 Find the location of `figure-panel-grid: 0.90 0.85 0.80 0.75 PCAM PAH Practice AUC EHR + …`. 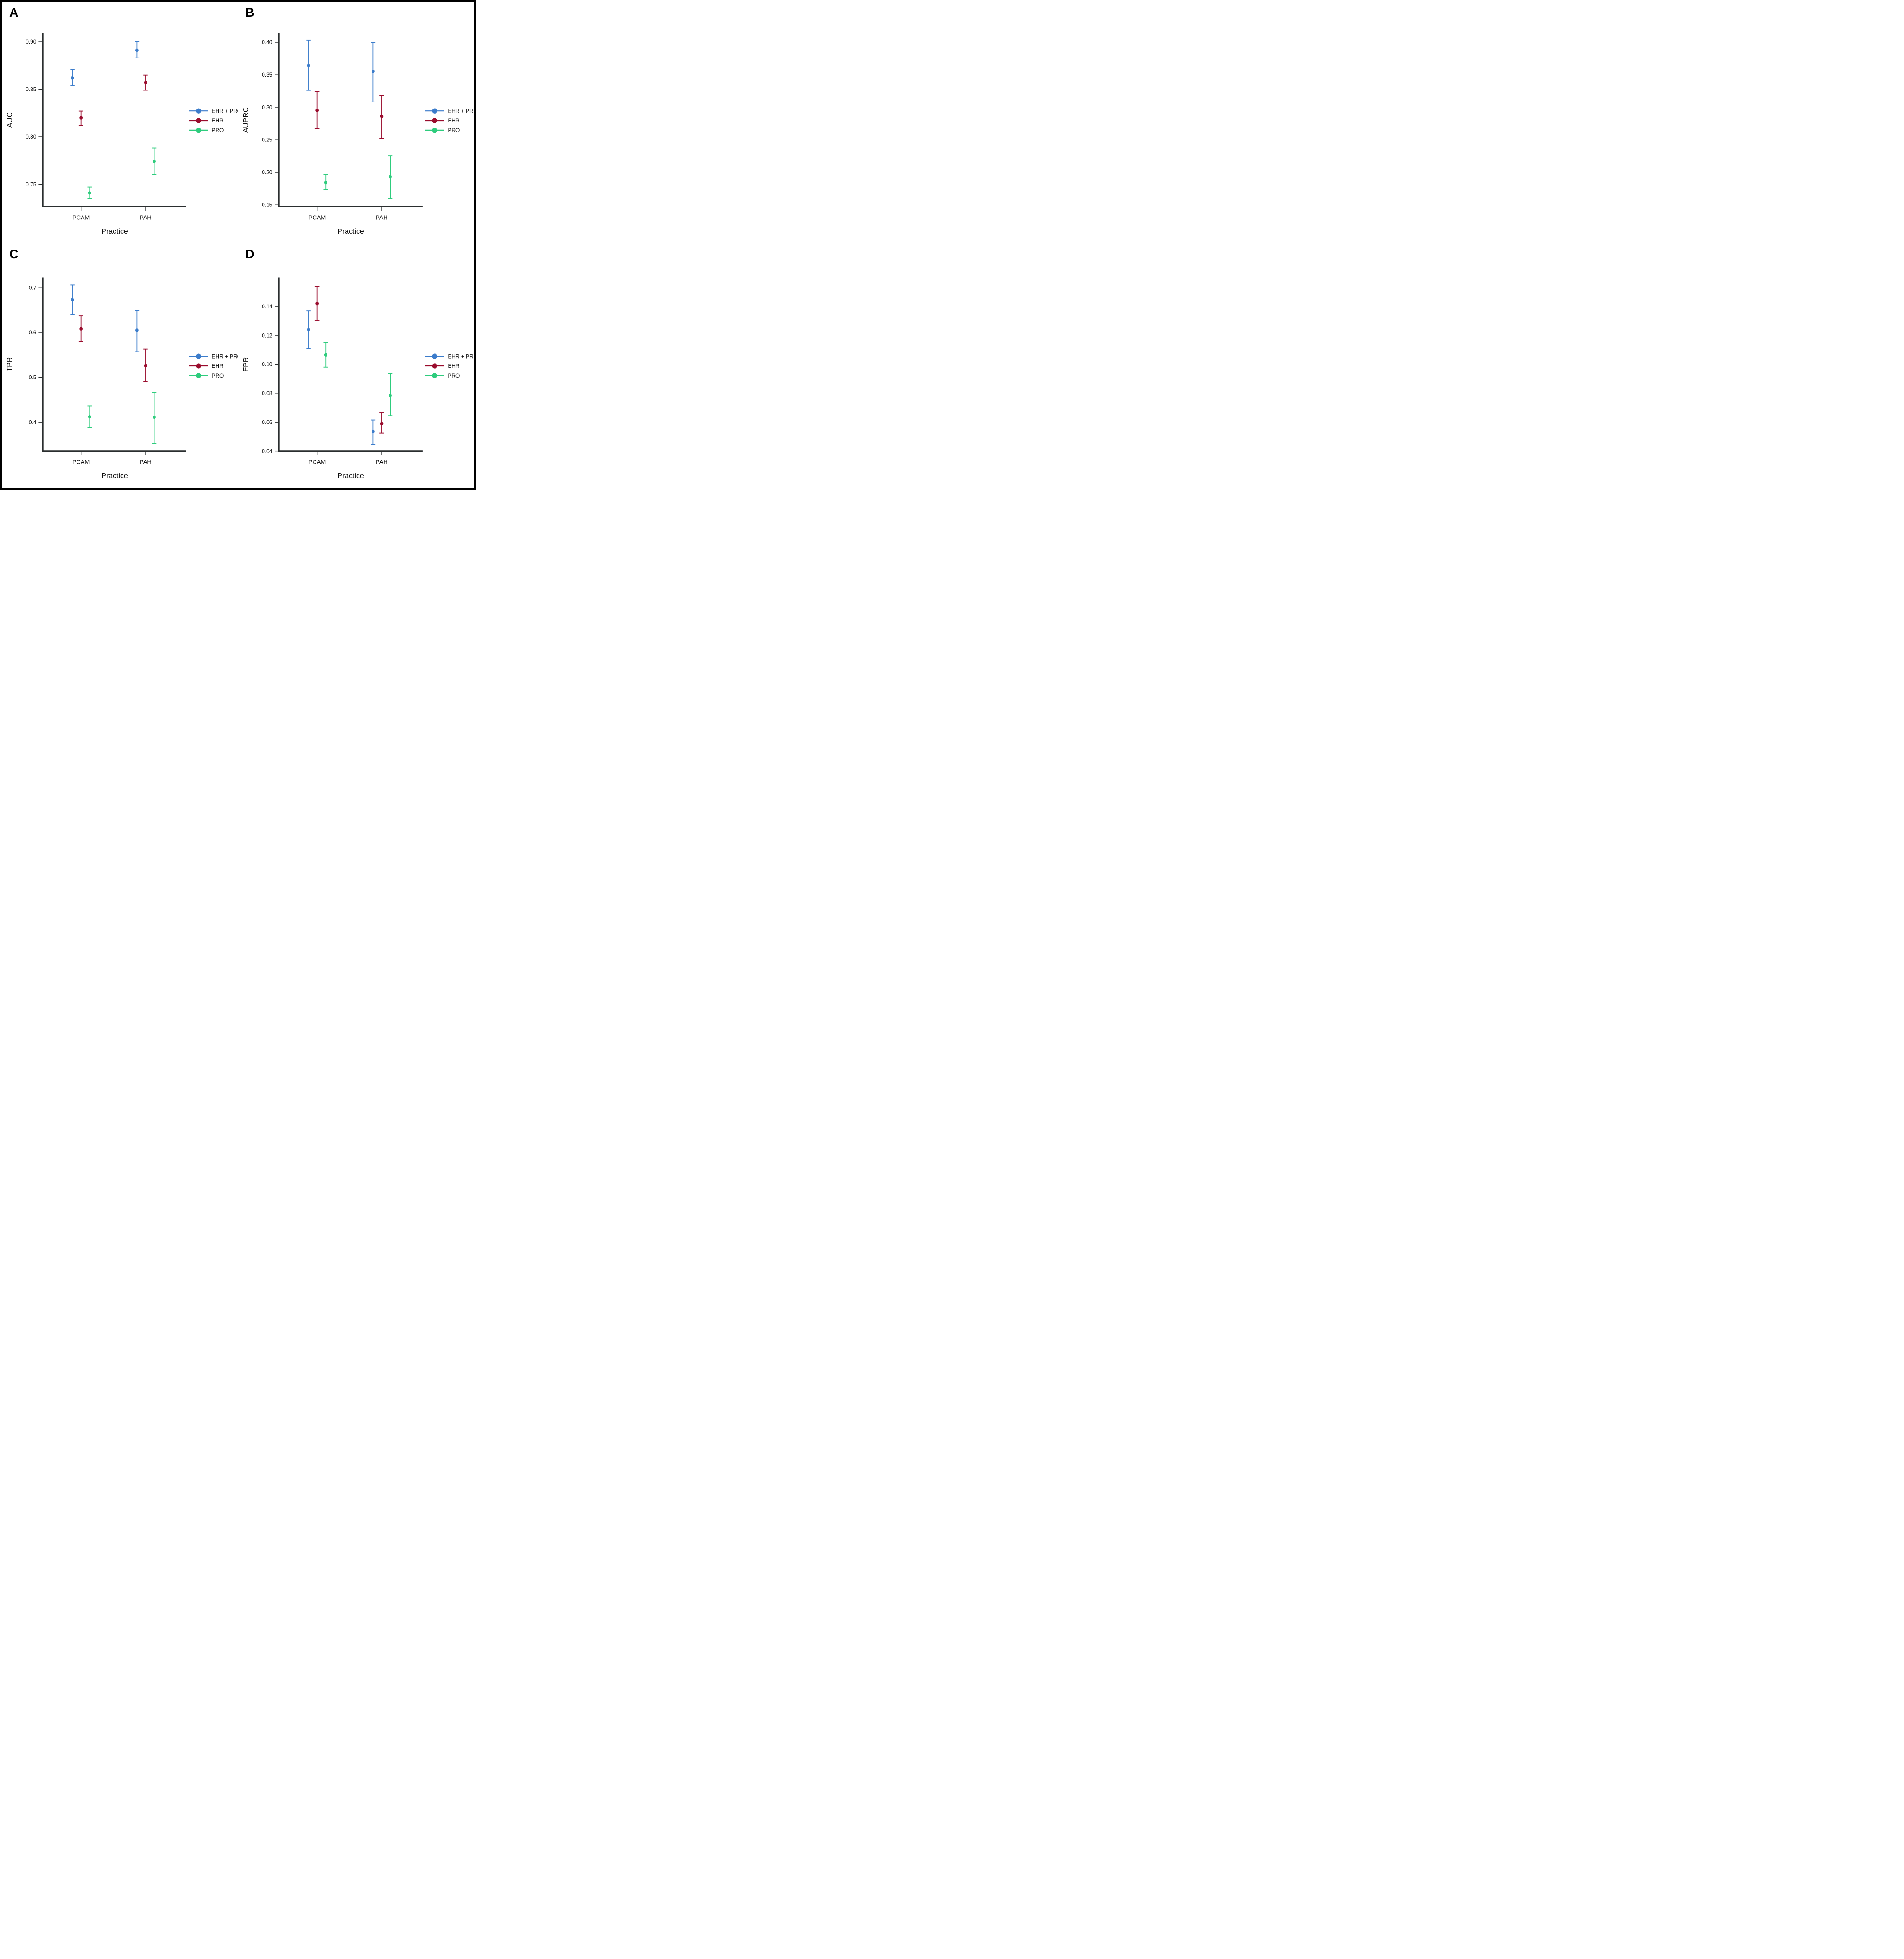

figure-panel-grid: 0.90 0.85 0.80 0.75 PCAM PAH Practice AUC EHR + … is located at coordinates (238, 245).